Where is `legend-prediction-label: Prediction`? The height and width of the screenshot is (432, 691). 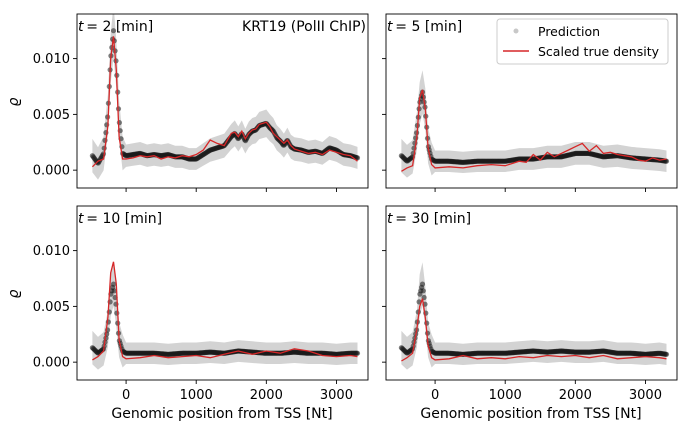
legend-prediction-label: Prediction is located at coordinates (569, 31).